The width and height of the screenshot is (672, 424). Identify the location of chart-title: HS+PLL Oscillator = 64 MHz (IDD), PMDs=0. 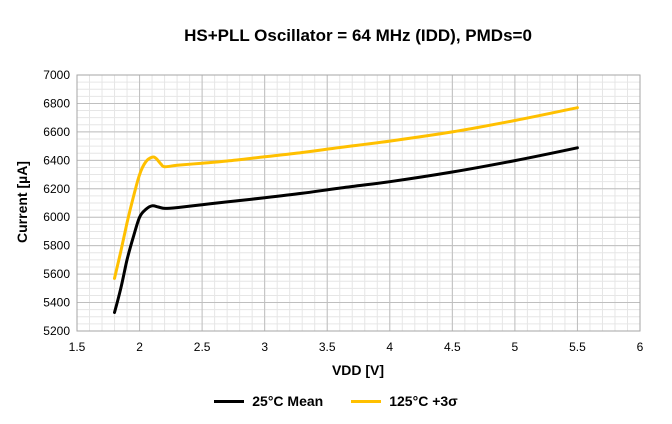
(358, 35).